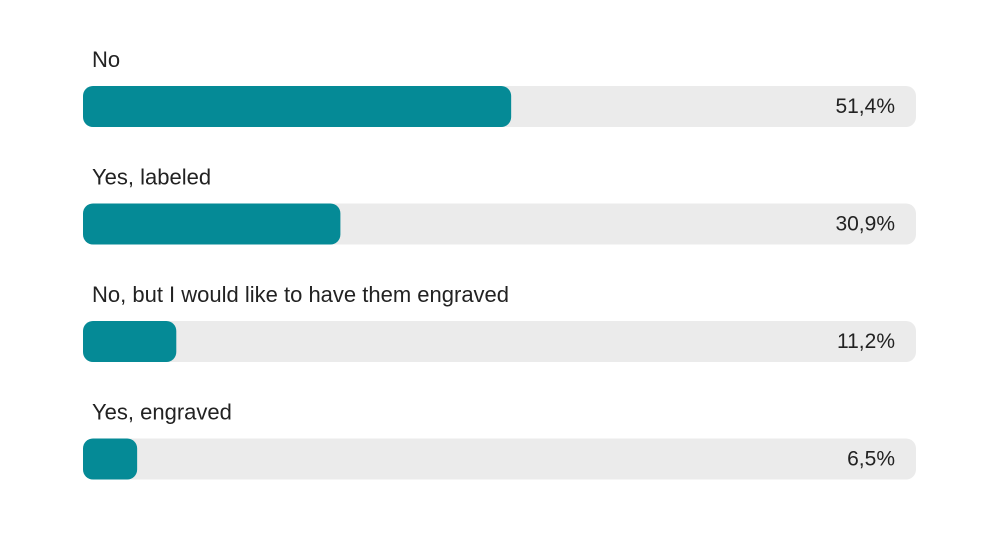 This screenshot has width=1000, height=550. What do you see at coordinates (865, 106) in the screenshot?
I see `value-label: 51,4%` at bounding box center [865, 106].